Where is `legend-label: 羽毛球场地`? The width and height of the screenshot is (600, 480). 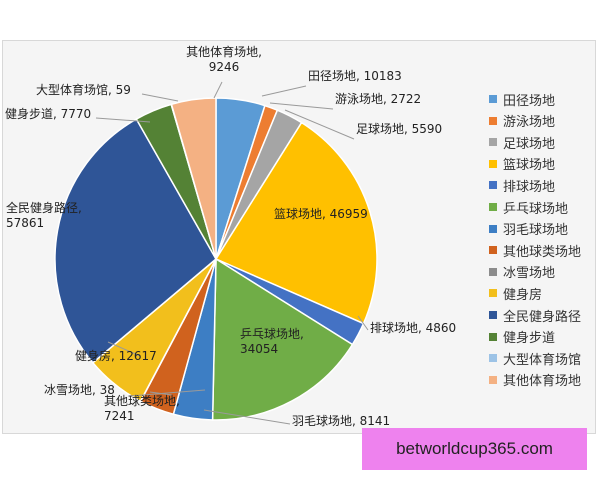 legend-label: 羽毛球场地 is located at coordinates (536, 231).